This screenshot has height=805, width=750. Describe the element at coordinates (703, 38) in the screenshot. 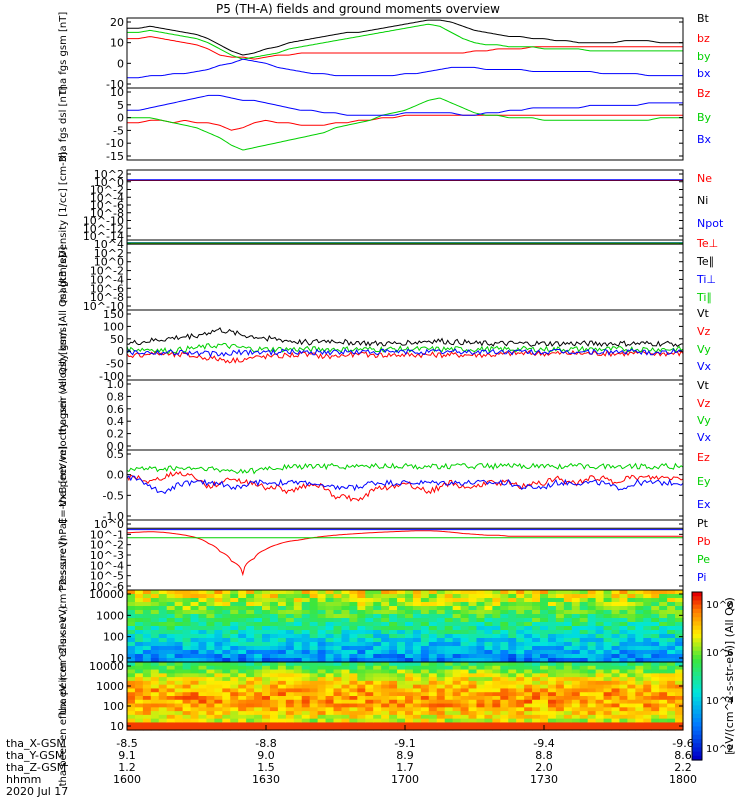

I see `legend-bz: bz` at that location.